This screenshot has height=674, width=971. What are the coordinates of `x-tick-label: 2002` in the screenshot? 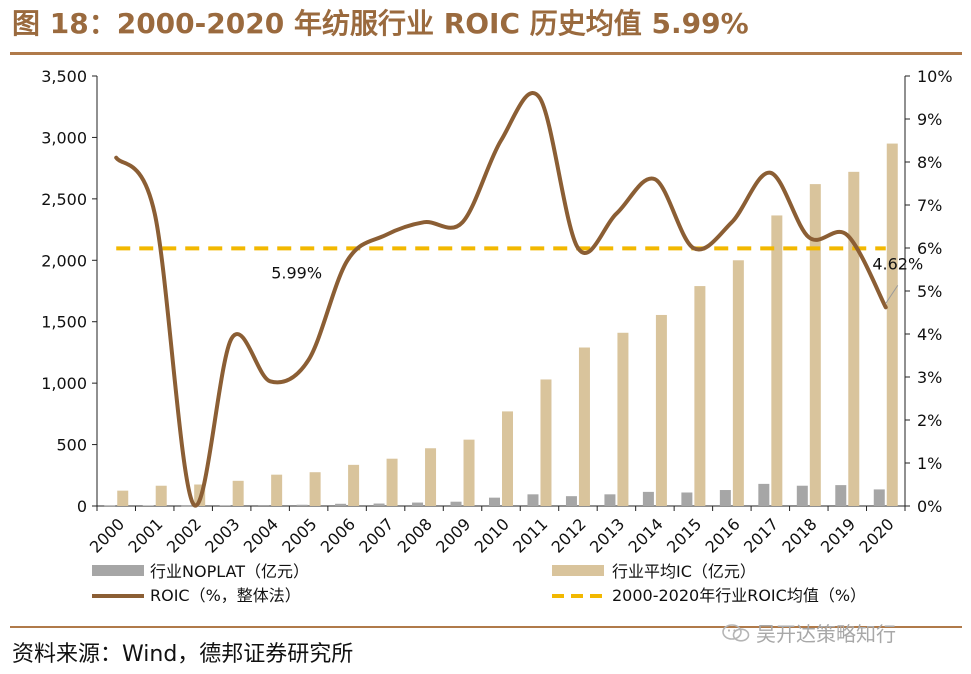 It's located at (184, 535).